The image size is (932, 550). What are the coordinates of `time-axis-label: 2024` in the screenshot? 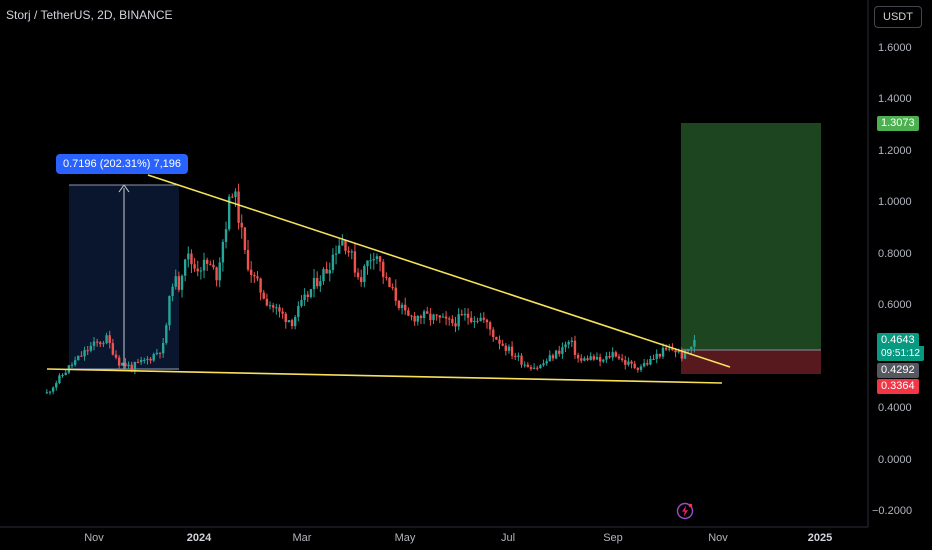 It's located at (199, 538).